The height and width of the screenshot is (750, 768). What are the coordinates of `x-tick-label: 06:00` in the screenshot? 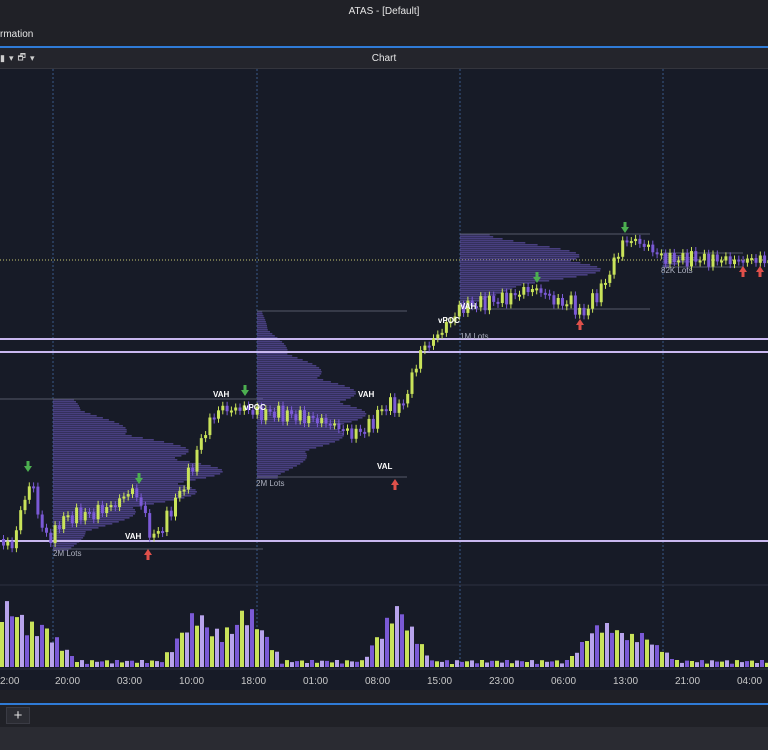 It's located at (563, 681).